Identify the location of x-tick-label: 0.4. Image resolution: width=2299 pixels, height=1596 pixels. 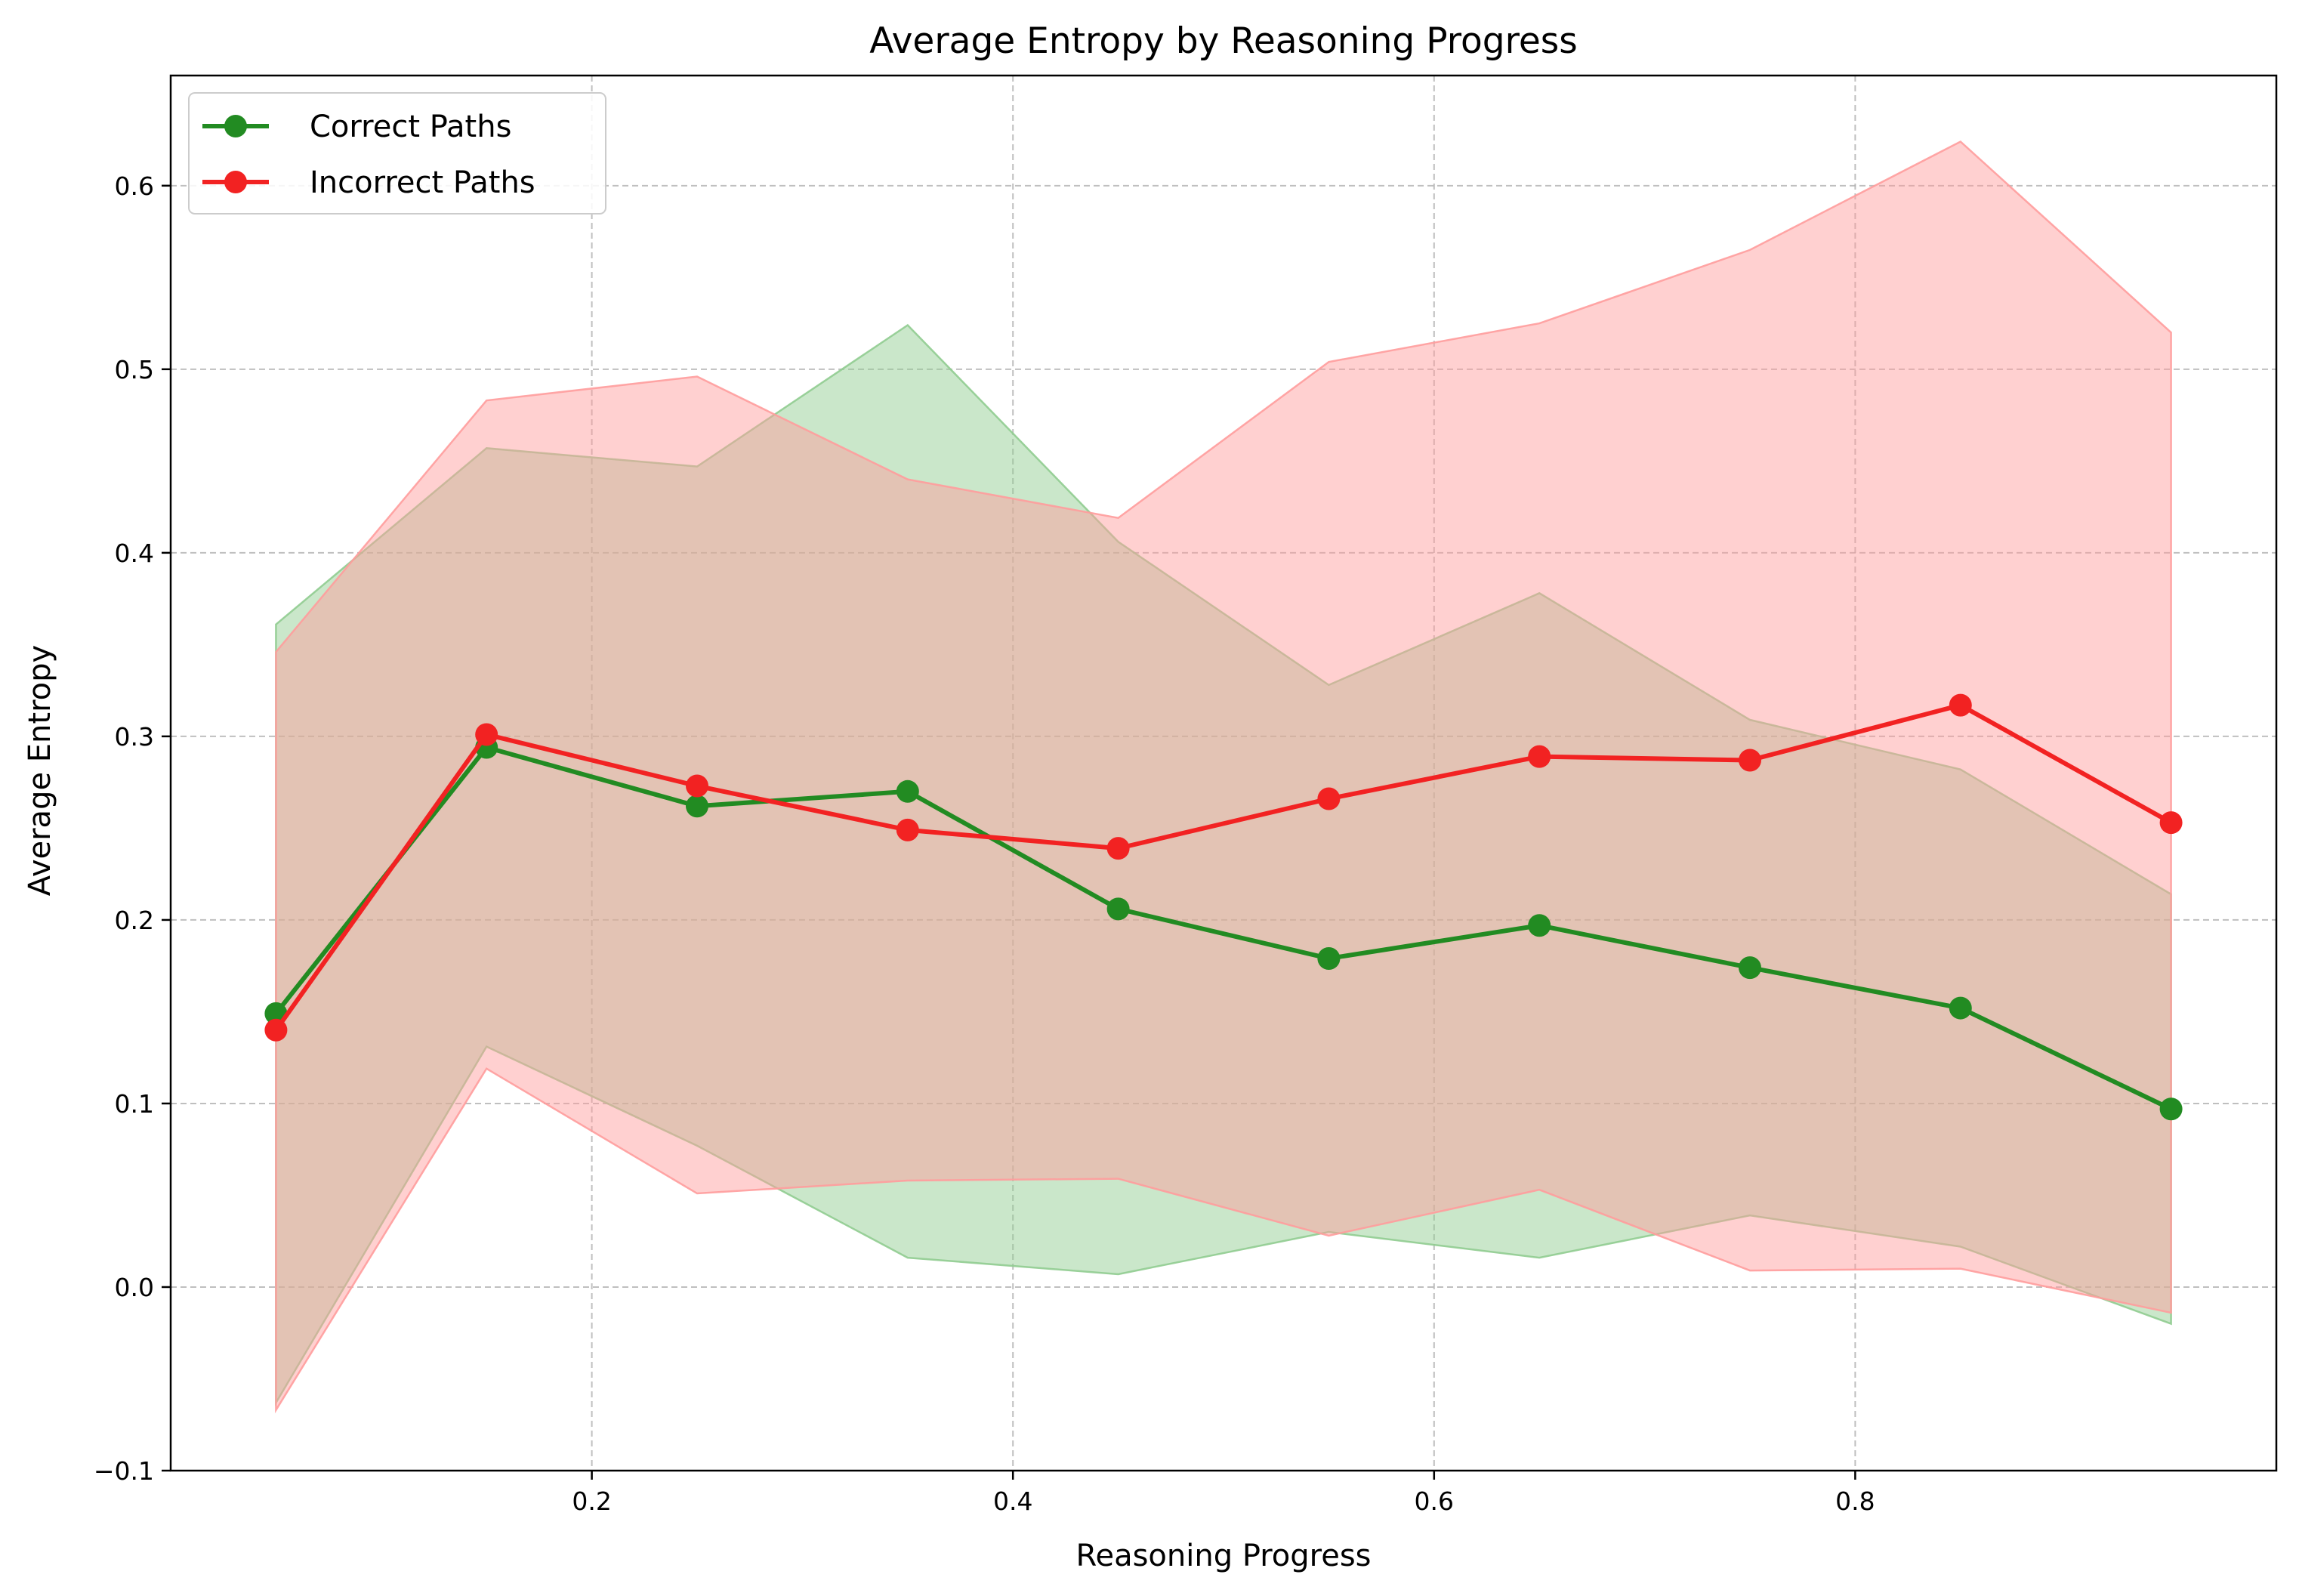
(1013, 1501).